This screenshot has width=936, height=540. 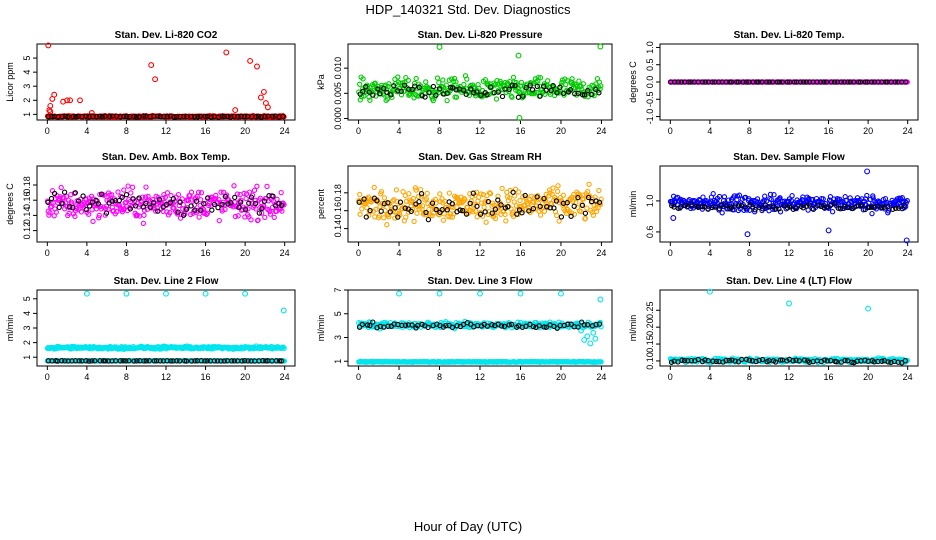 What do you see at coordinates (166, 157) in the screenshot?
I see `panel-title: Stan. Dev. Amb. Box Temp.` at bounding box center [166, 157].